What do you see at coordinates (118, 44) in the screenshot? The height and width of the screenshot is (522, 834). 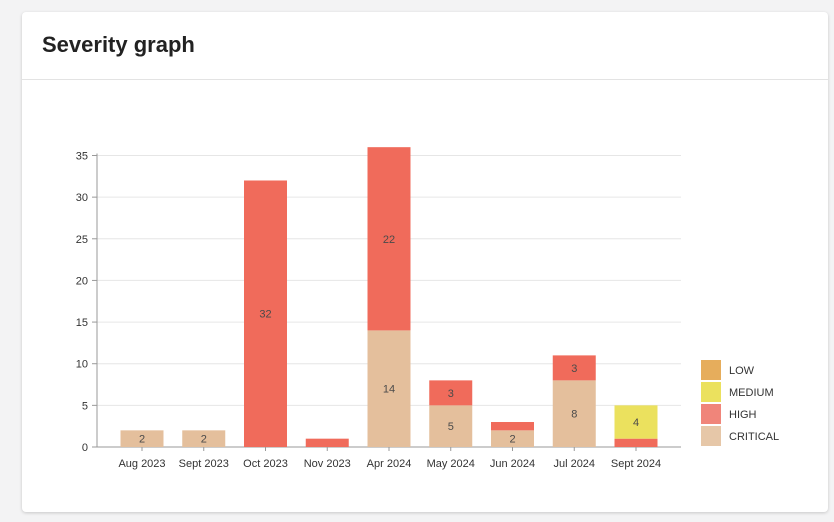 I see `card-title: Severity graph` at bounding box center [118, 44].